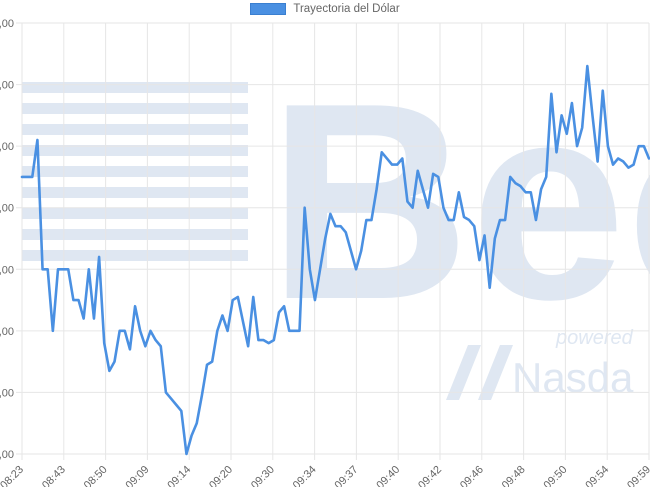 The height and width of the screenshot is (492, 650). I want to click on x-tick-label: 09:59, so click(637, 475).